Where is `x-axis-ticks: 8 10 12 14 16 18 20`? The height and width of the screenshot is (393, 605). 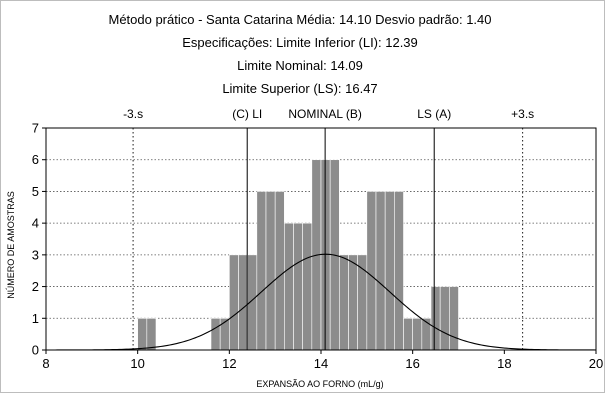
x-axis-ticks: 8 10 12 14 16 18 20 is located at coordinates (322, 360).